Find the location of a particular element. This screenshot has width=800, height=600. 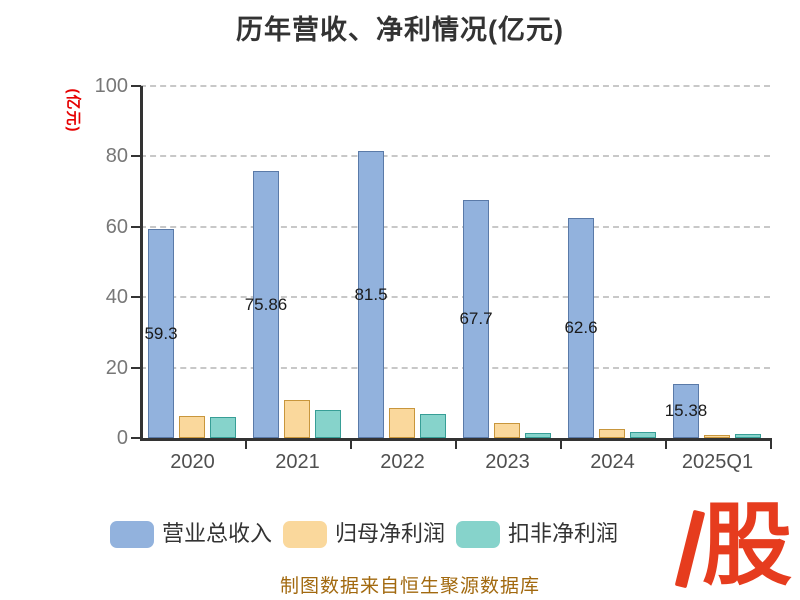

y-axis-line is located at coordinates (141, 263).